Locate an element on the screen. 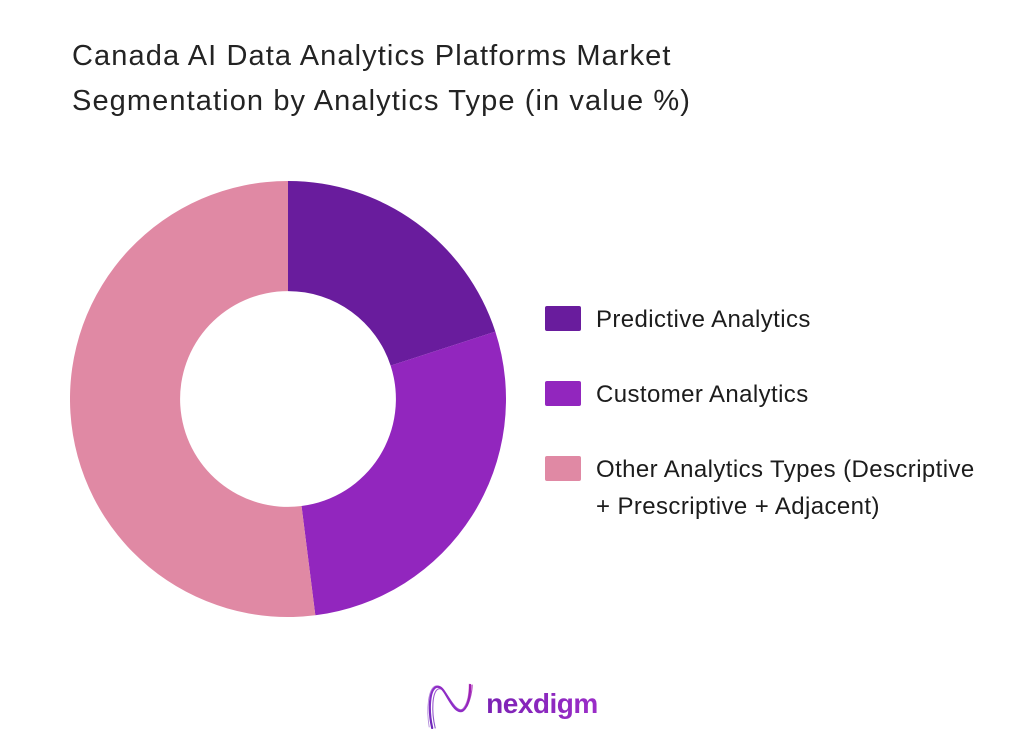 The image size is (1024, 737). nexdigm-logo: nexdigm is located at coordinates (512, 706).